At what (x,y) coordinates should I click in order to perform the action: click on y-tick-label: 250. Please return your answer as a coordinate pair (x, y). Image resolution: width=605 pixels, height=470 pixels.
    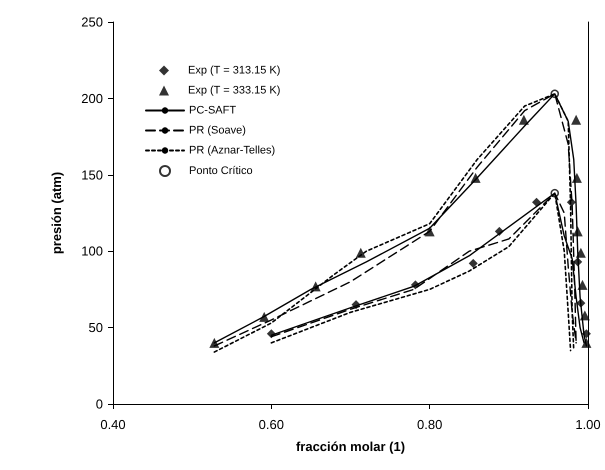
    Looking at the image, I should click on (92, 22).